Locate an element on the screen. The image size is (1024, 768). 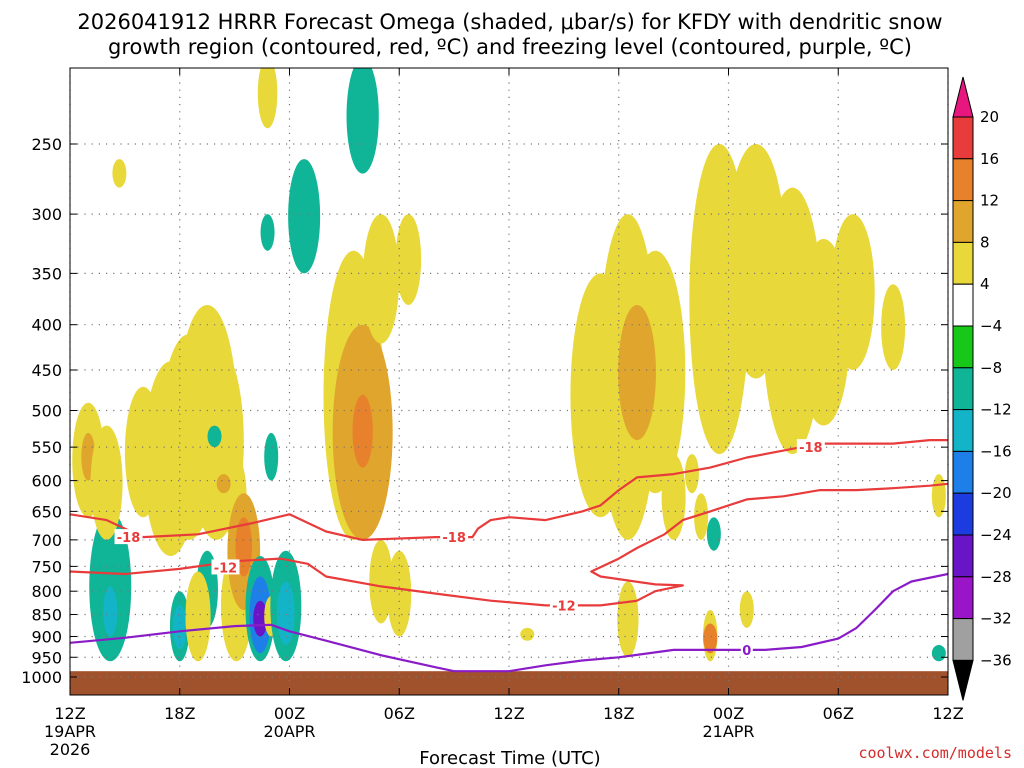
x-tick-label-48: 12Z is located at coordinates (947, 713).